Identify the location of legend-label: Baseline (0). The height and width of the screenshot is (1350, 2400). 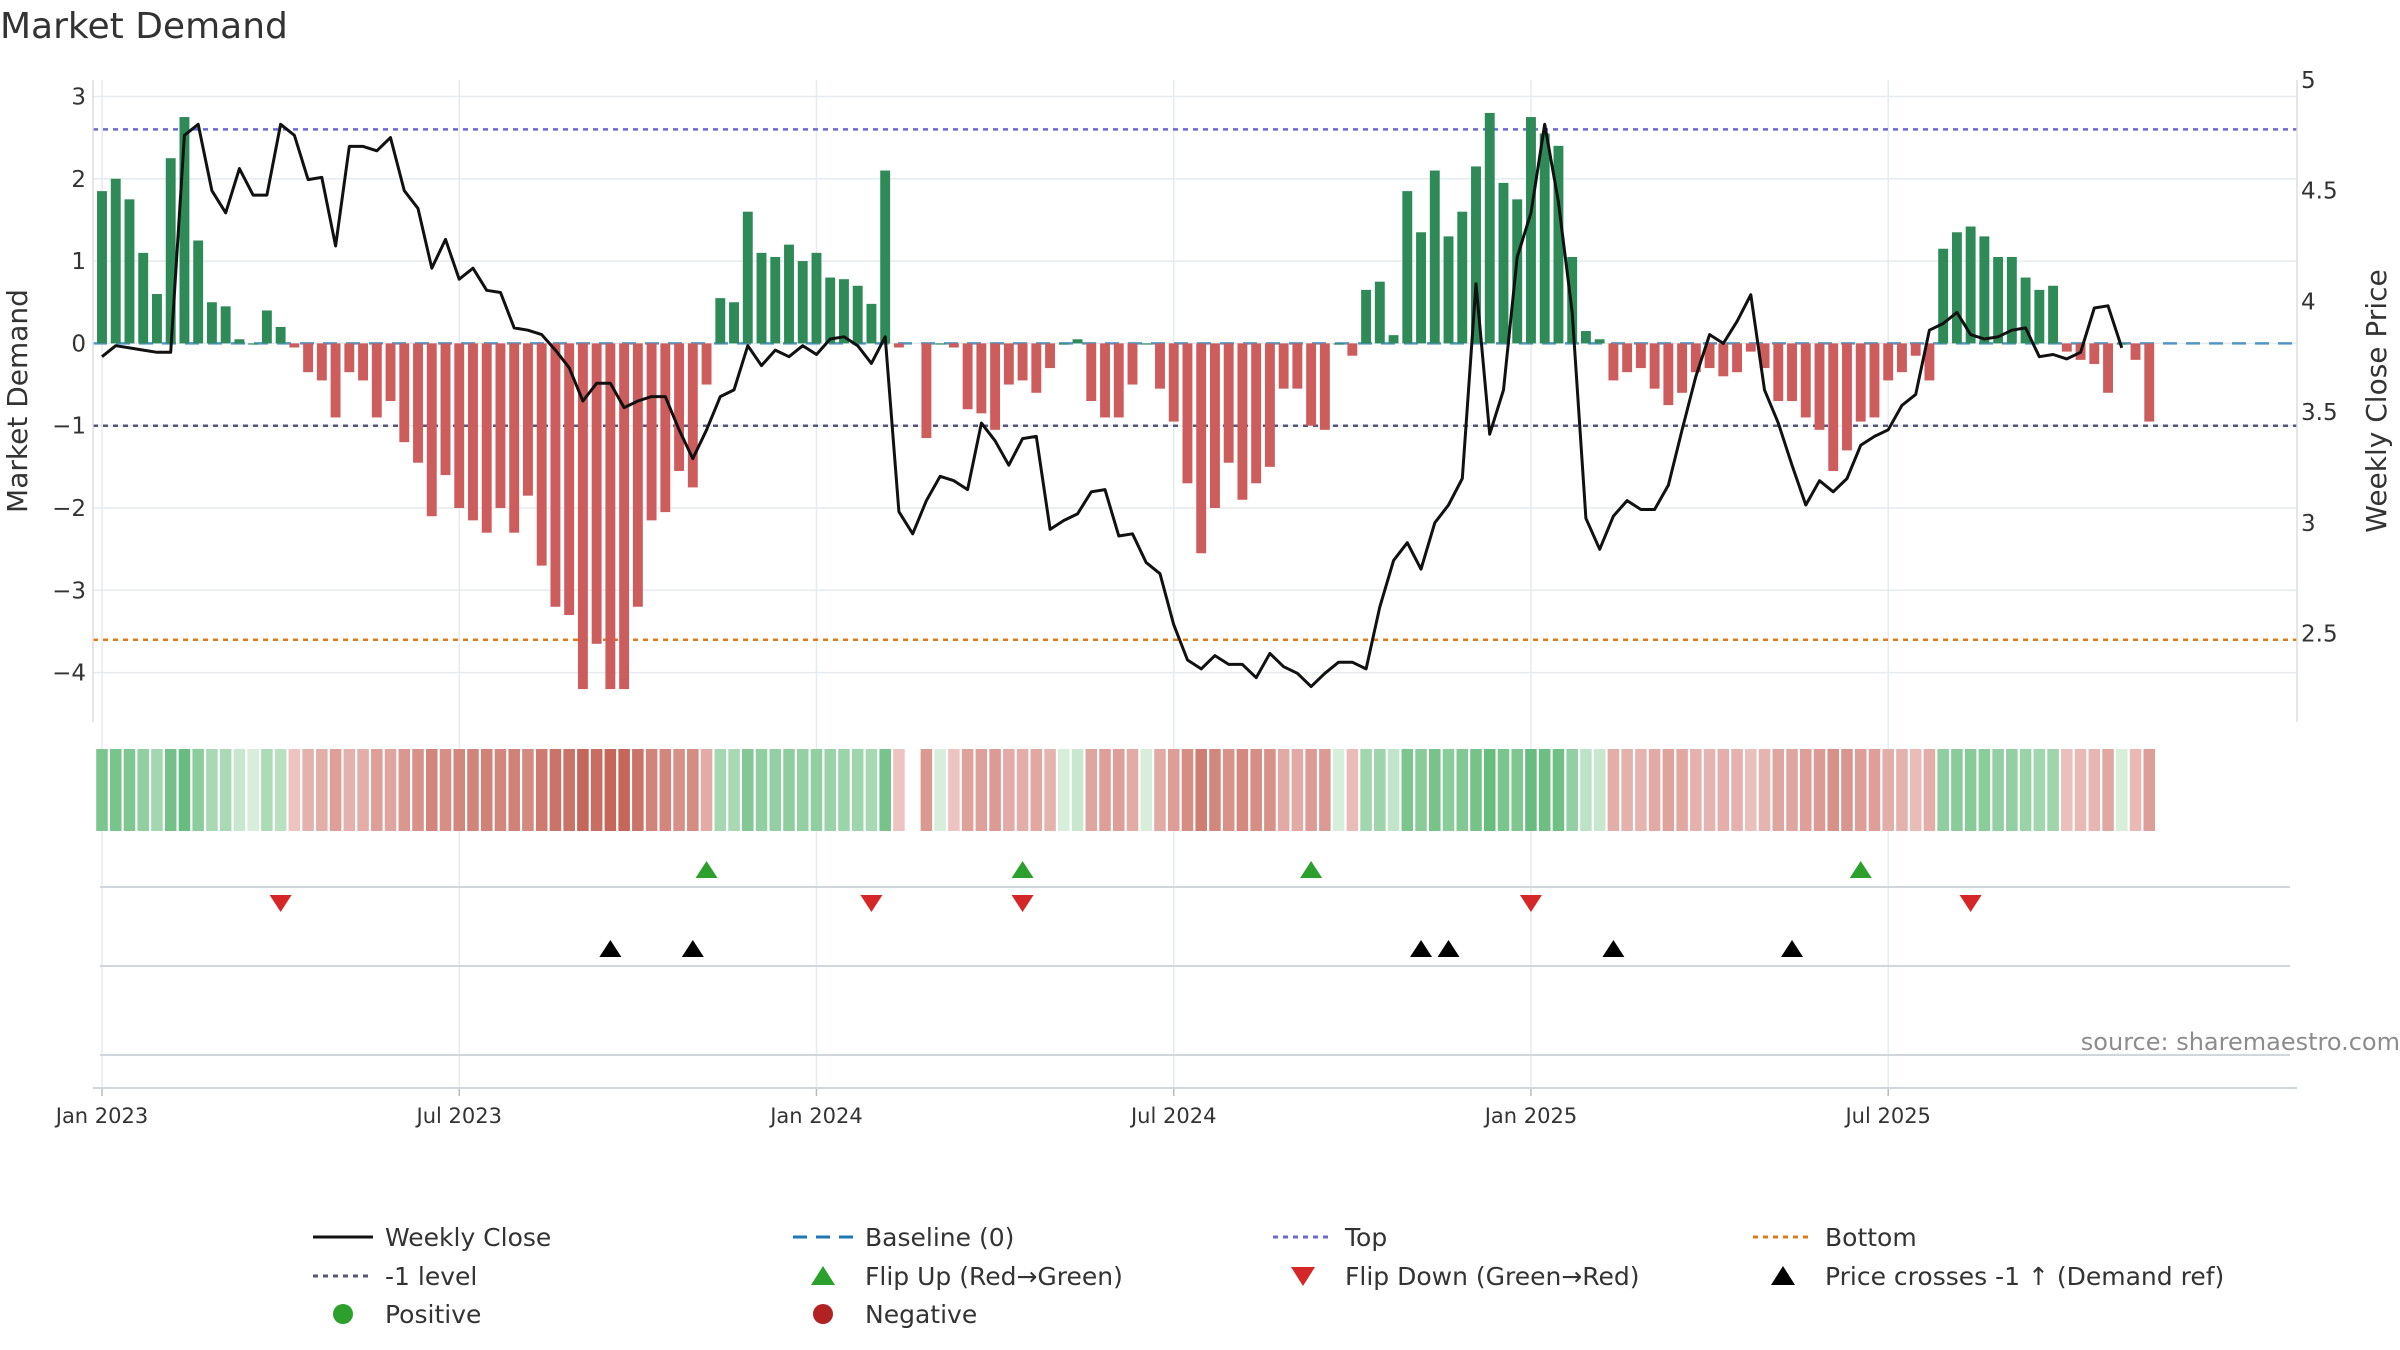
(939, 1237).